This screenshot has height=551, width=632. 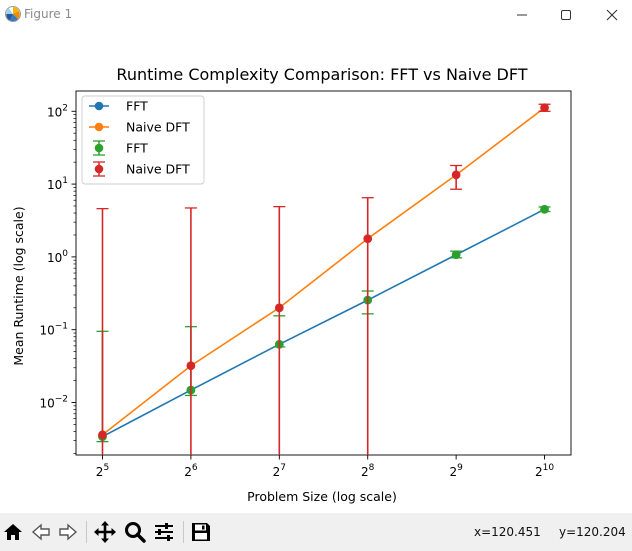 I want to click on home-icon, so click(x=13, y=532).